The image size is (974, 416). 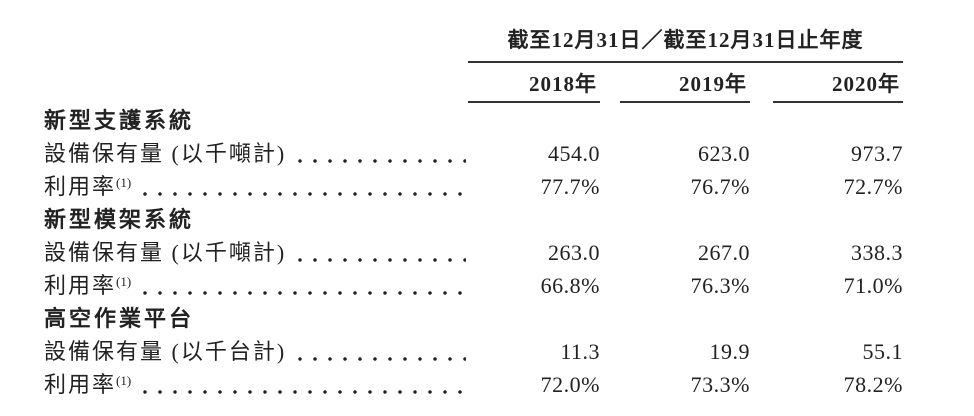 What do you see at coordinates (838, 87) in the screenshot?
I see `column-header-2020: 2020年` at bounding box center [838, 87].